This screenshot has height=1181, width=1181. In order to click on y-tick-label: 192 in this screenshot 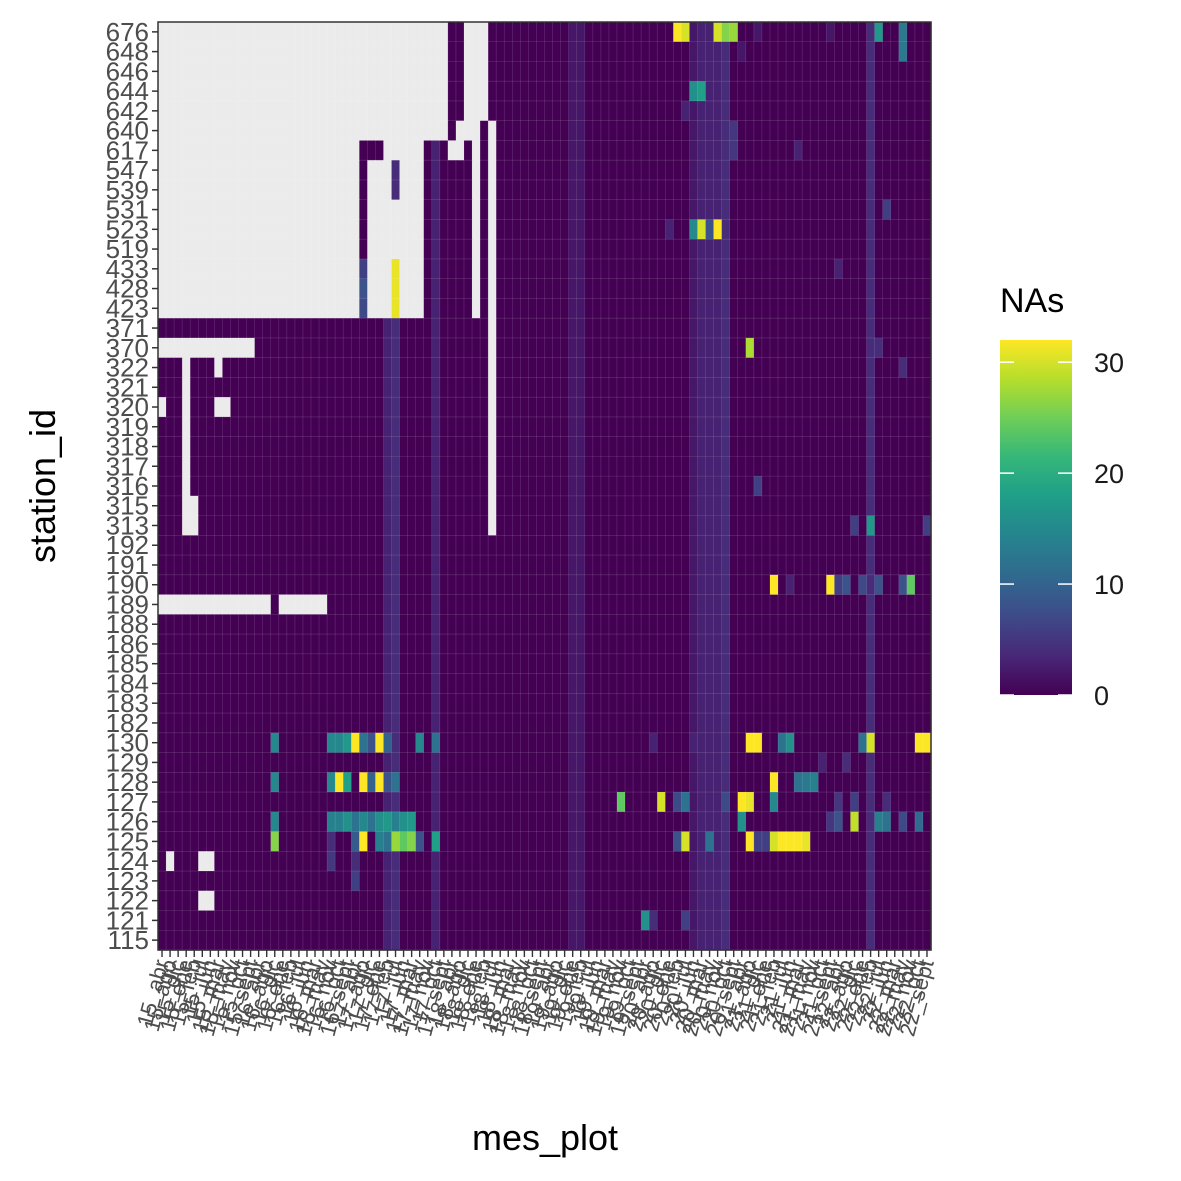, I will do `click(127, 545)`.